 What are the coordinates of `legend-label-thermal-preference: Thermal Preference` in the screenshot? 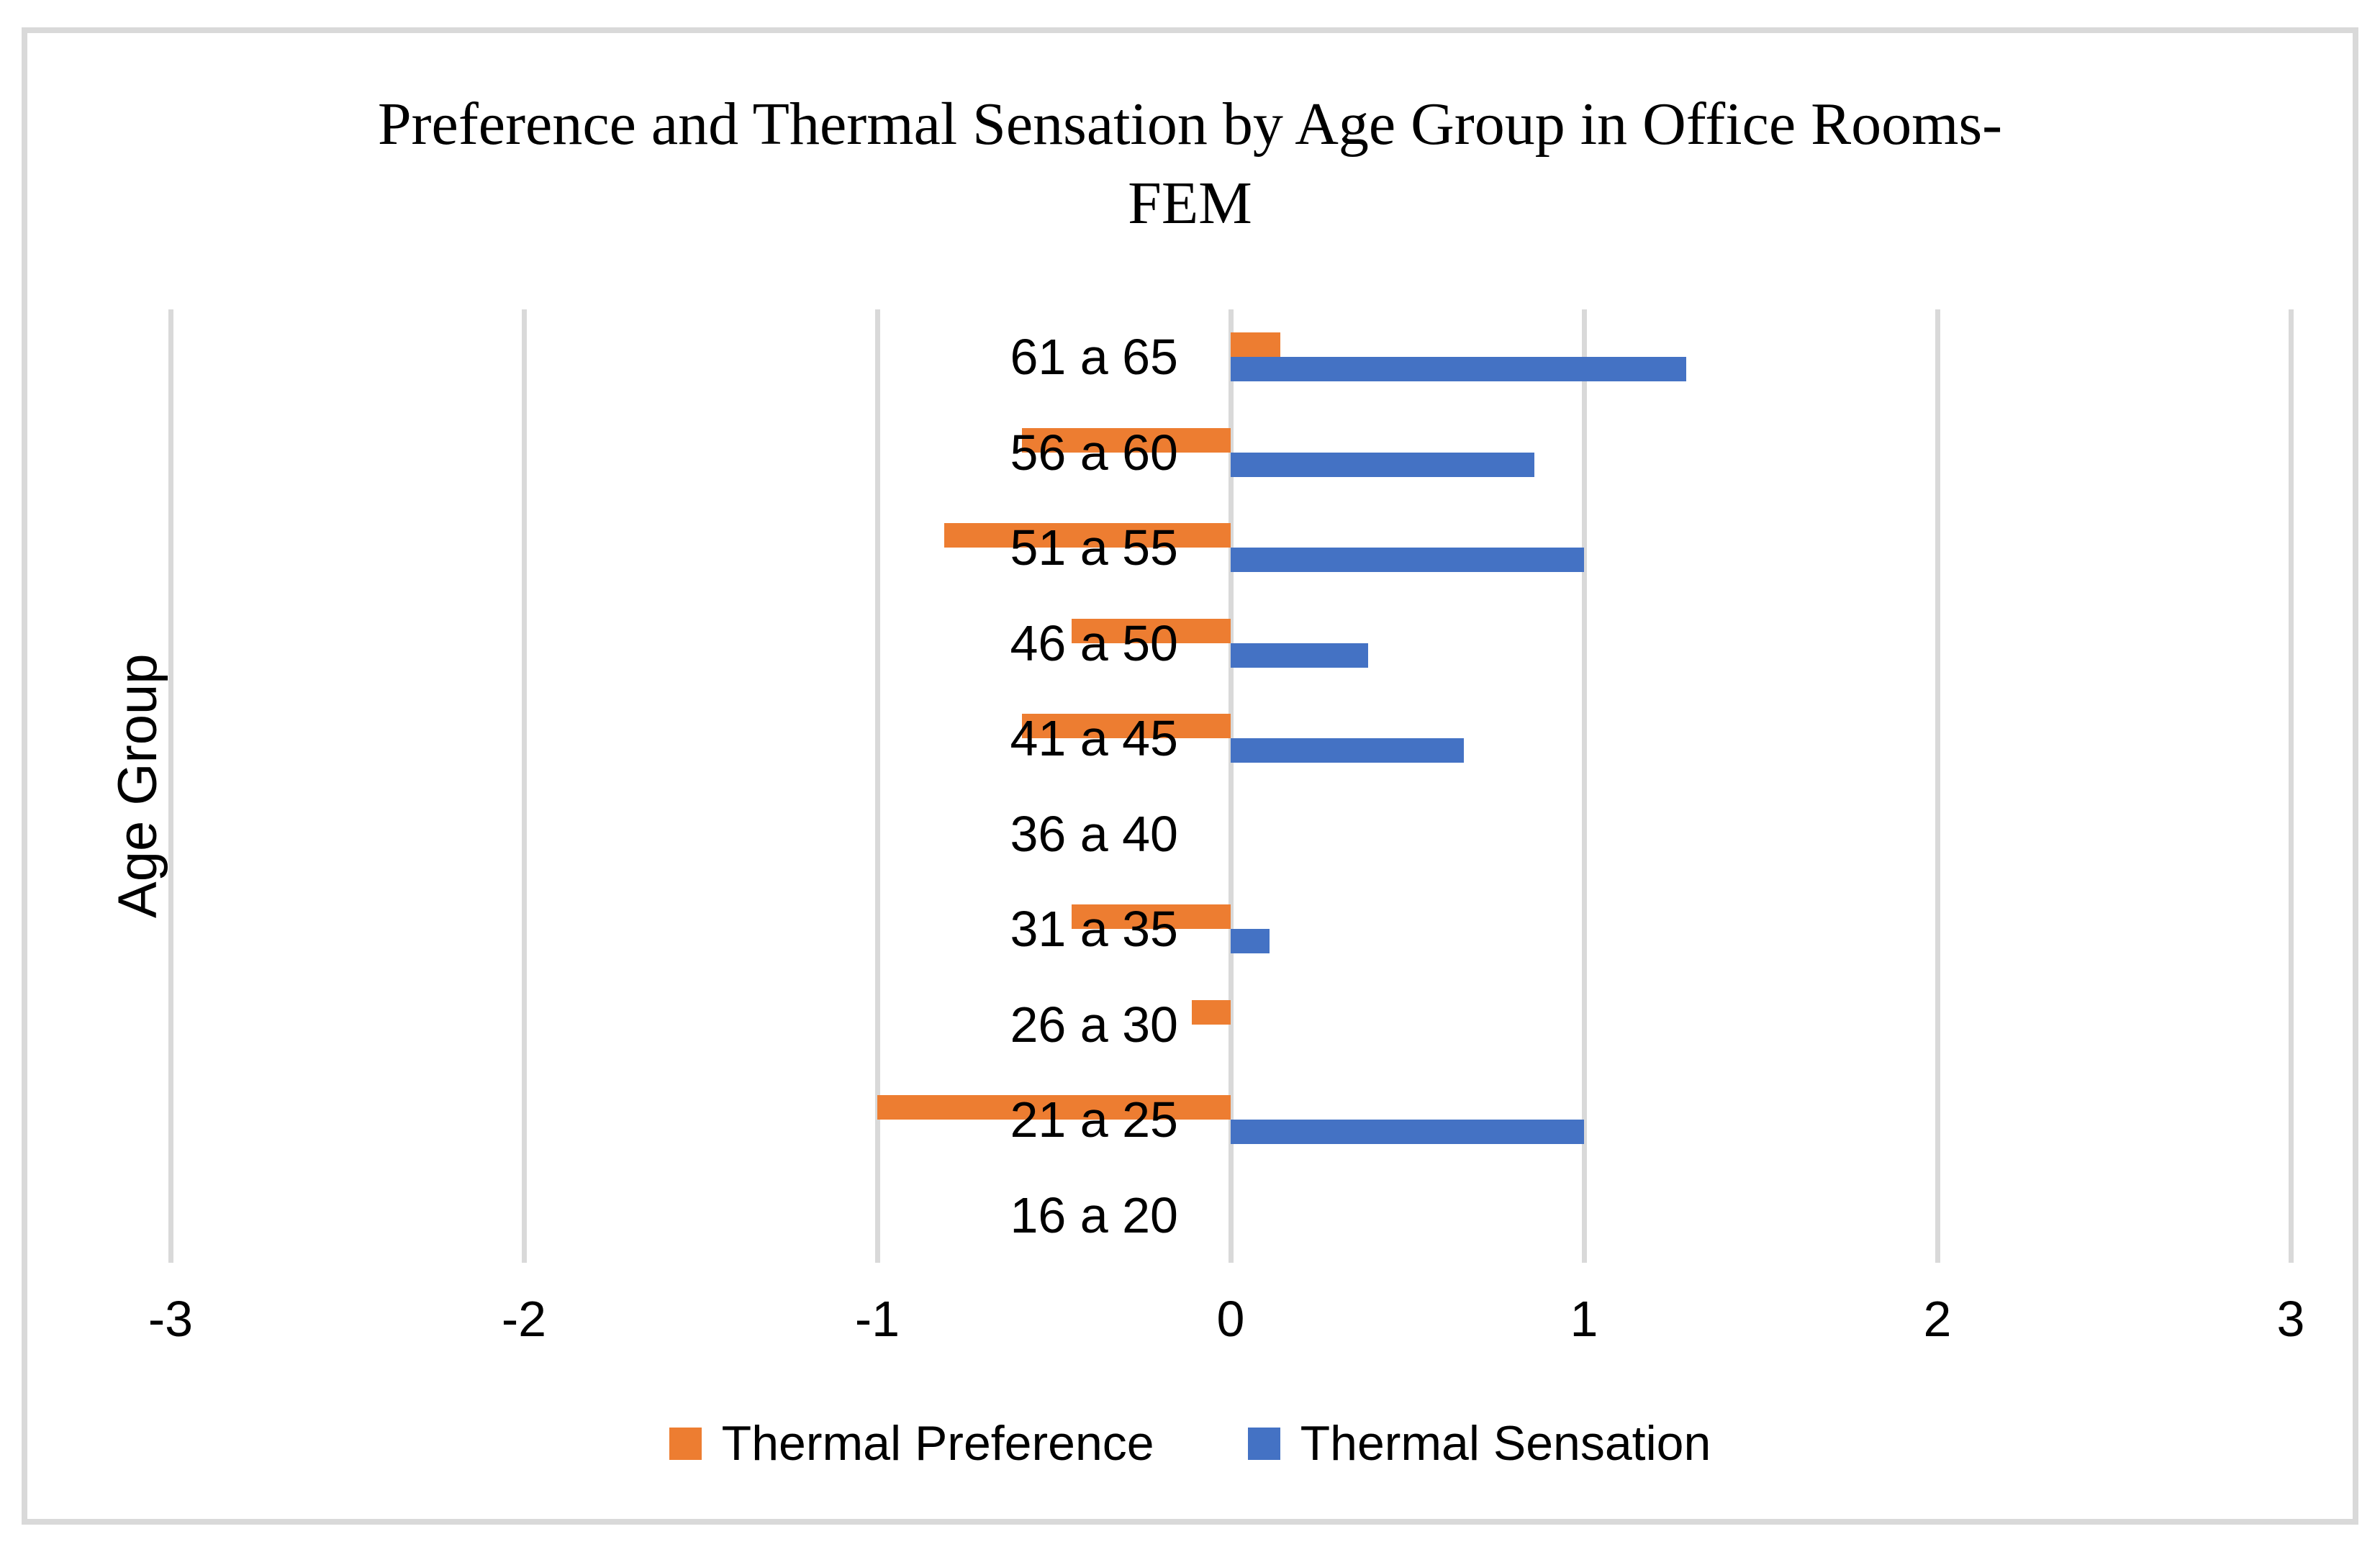 It's located at (937, 1443).